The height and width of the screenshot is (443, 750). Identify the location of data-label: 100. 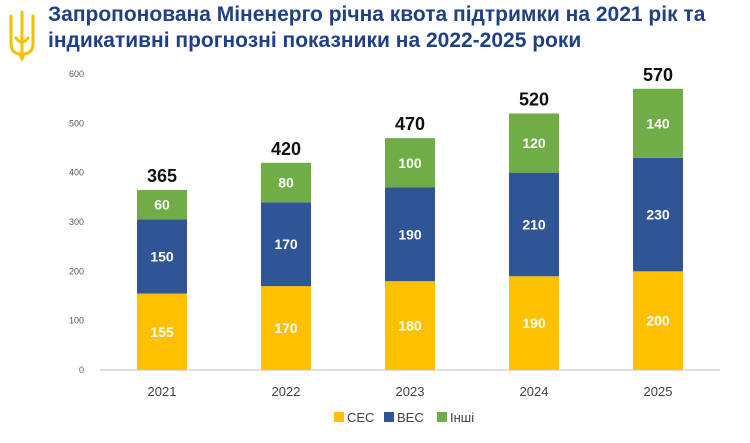
(410, 163).